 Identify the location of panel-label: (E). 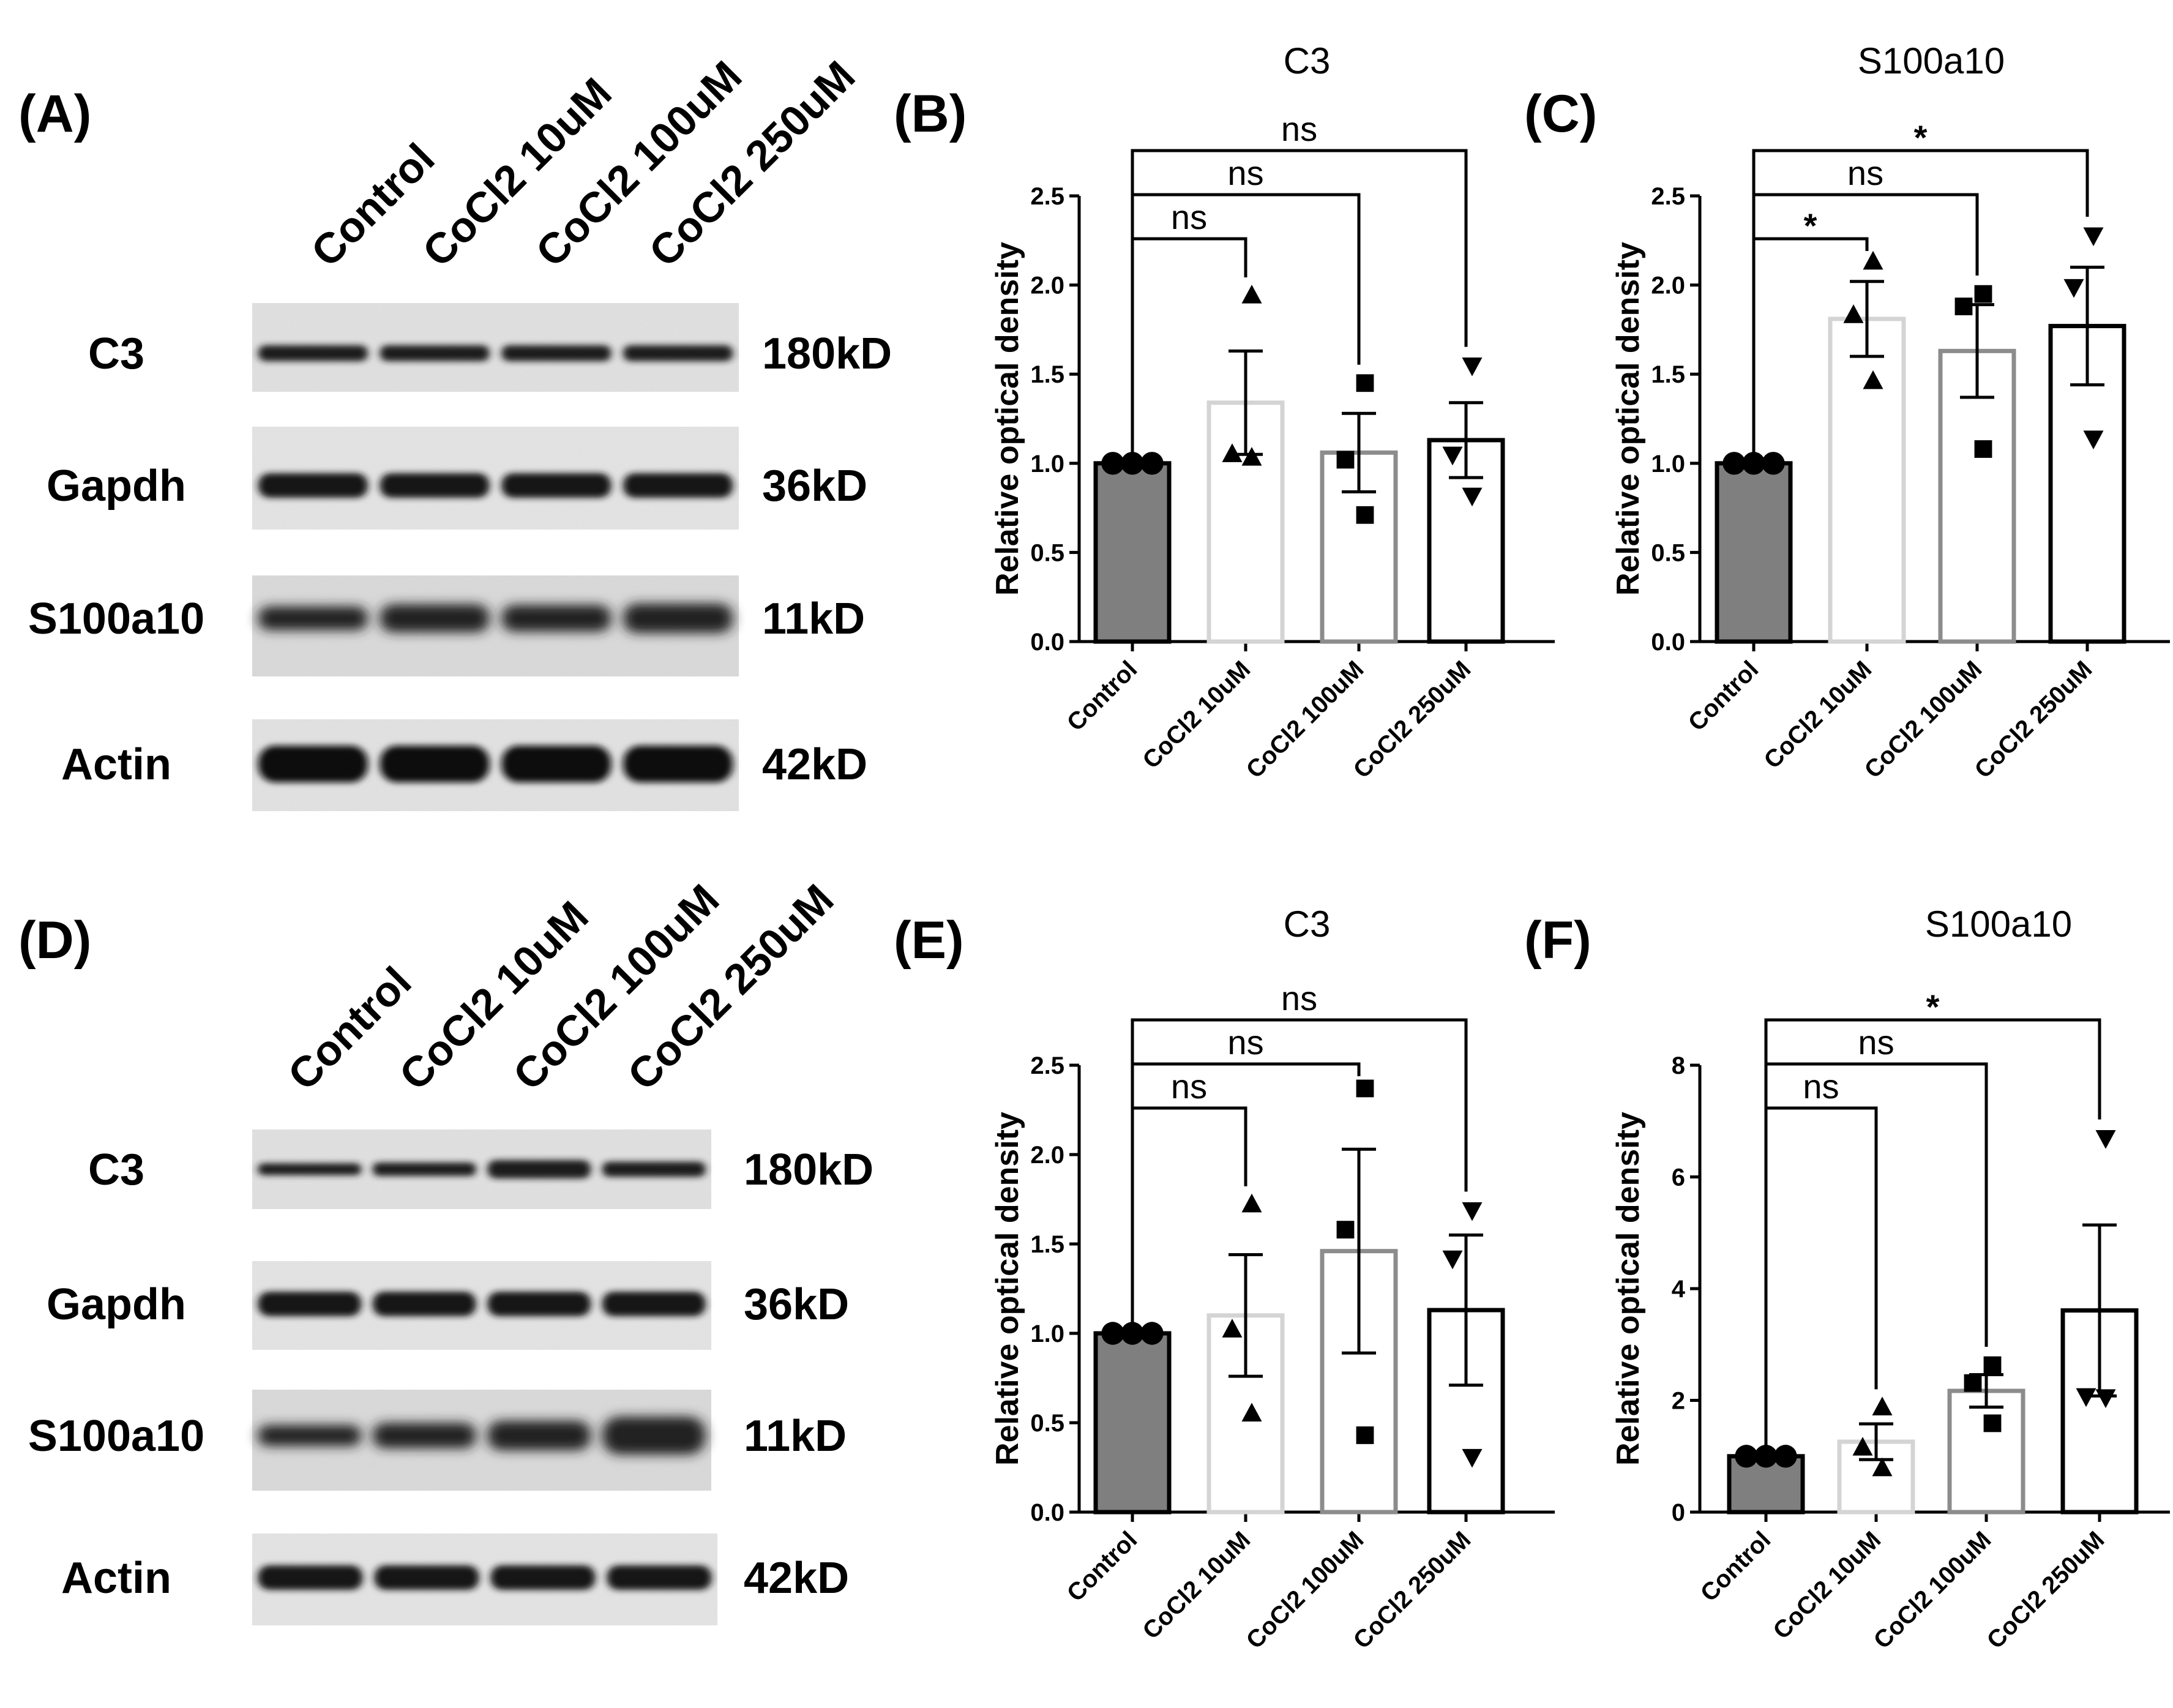
(929, 940).